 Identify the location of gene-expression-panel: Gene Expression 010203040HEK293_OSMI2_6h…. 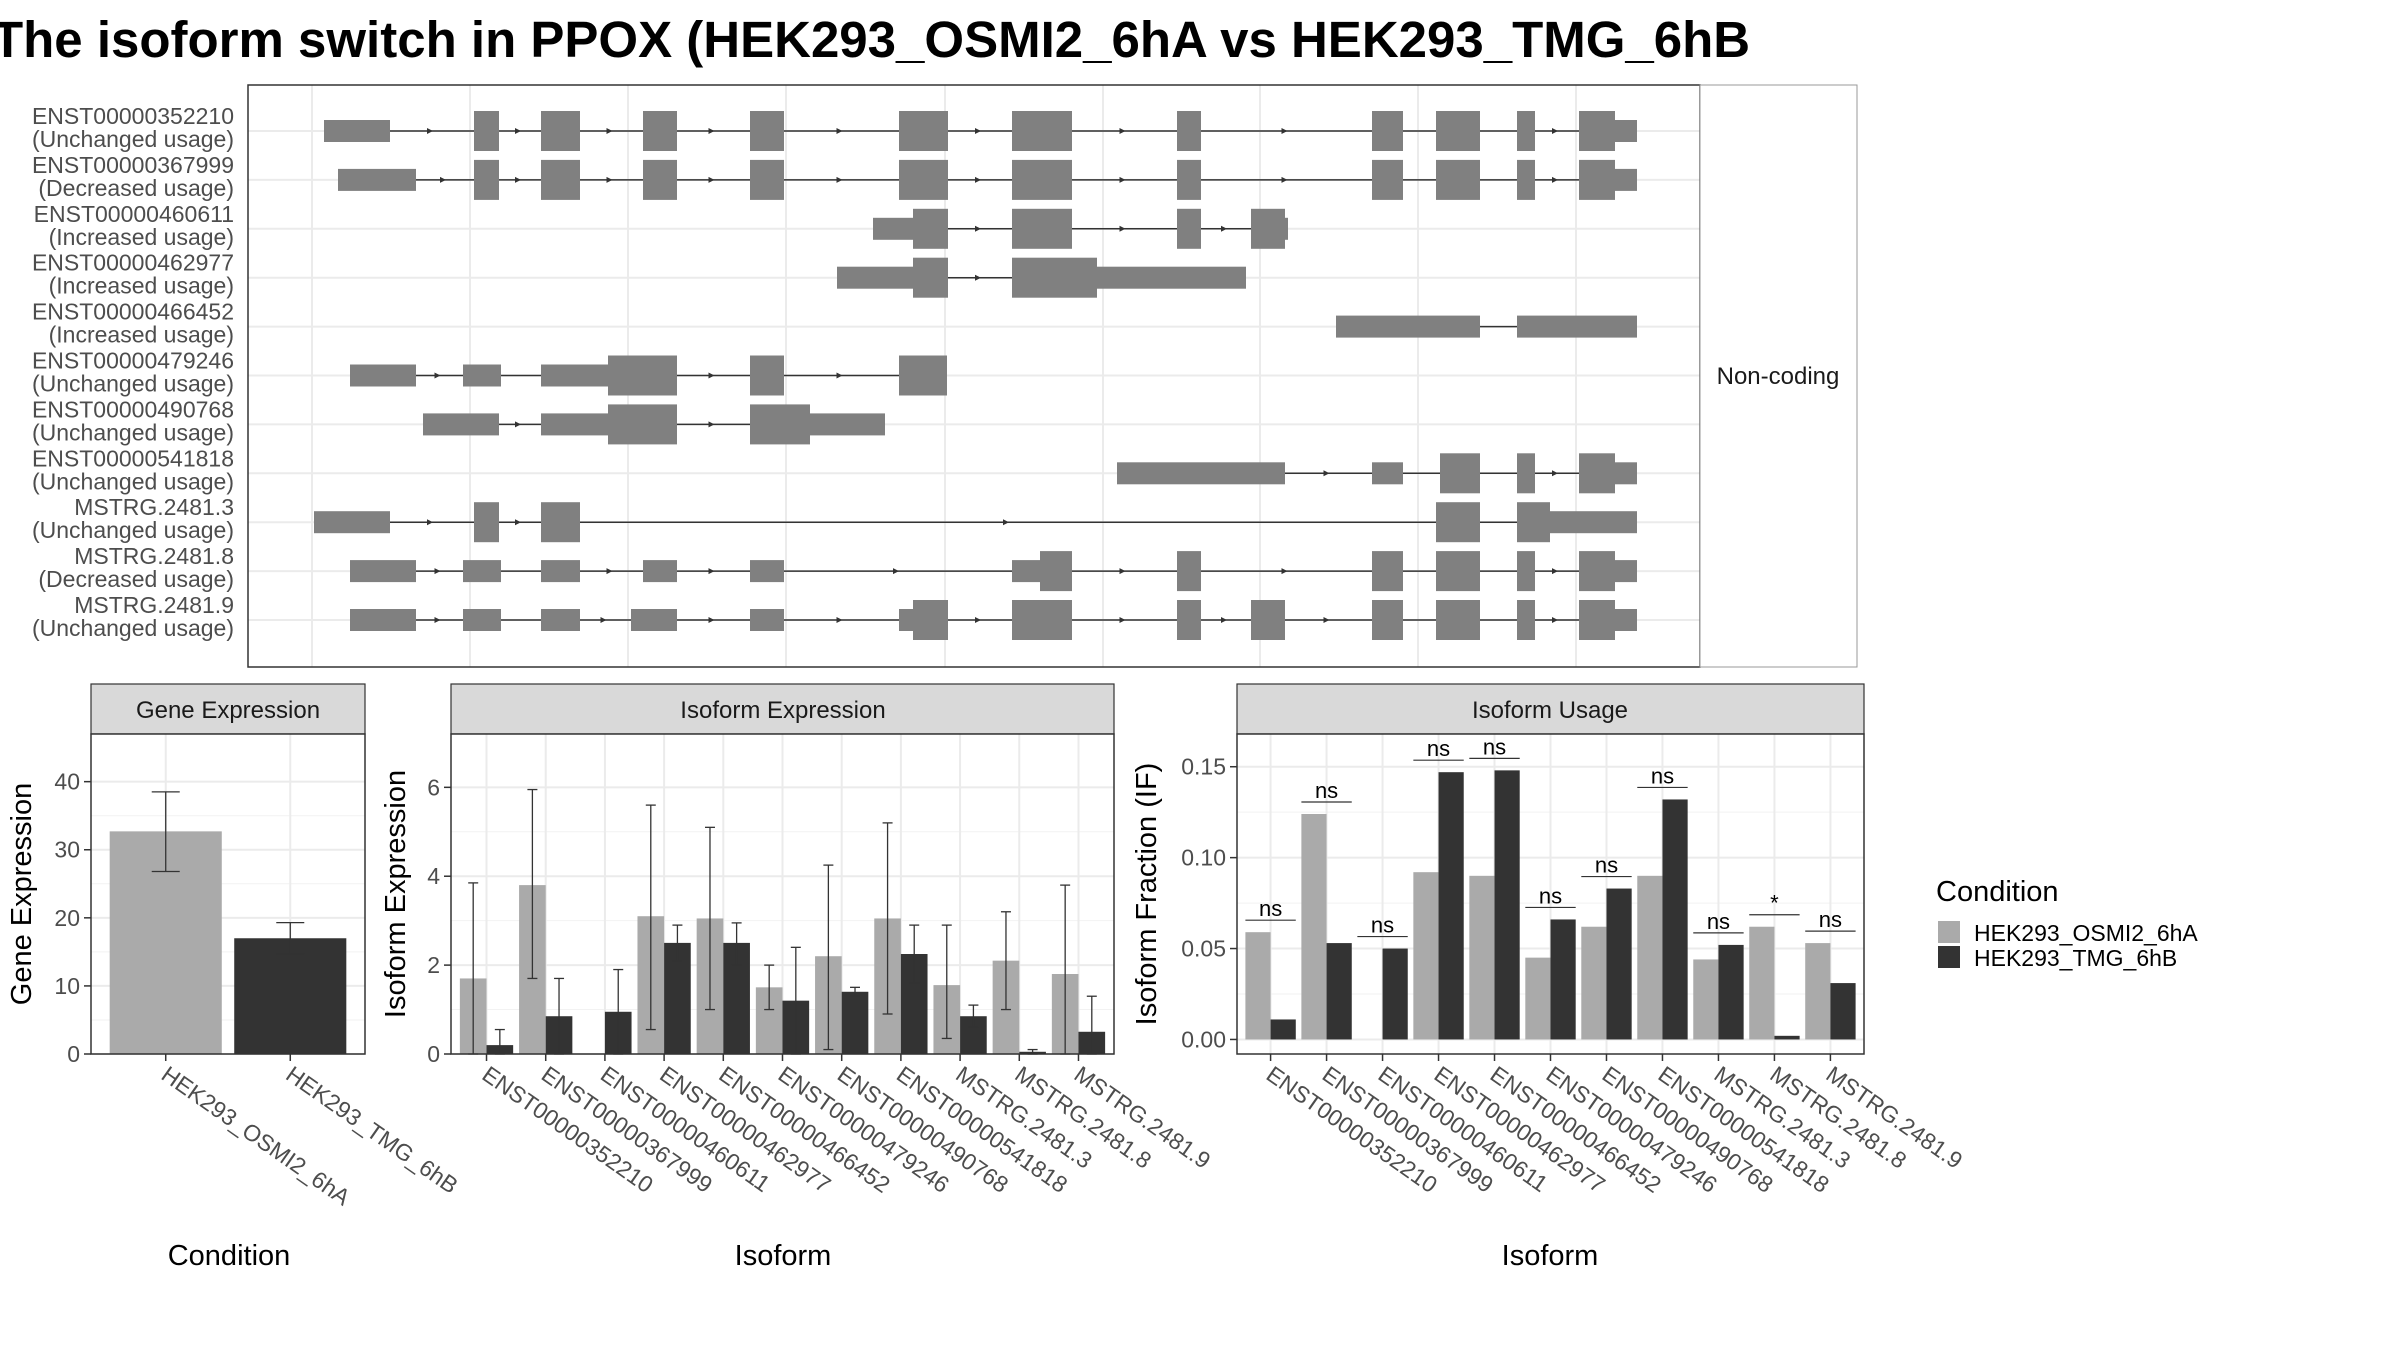
(234, 977).